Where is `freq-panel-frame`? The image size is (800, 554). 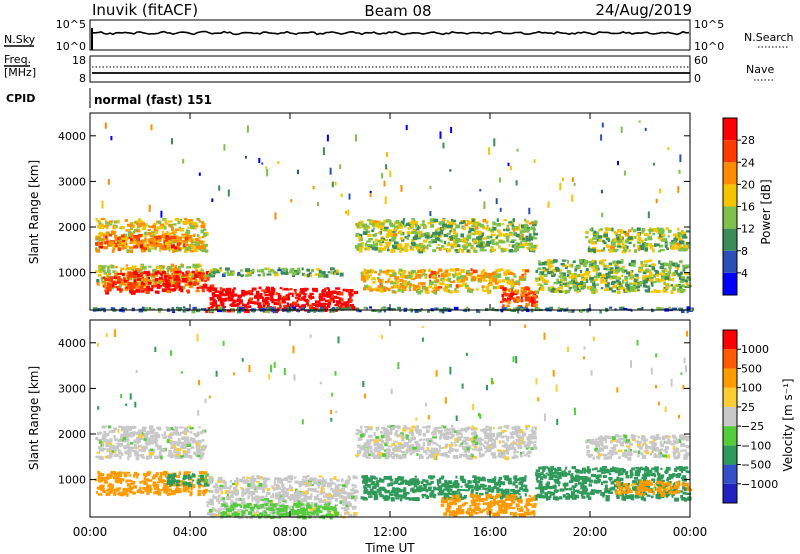
freq-panel-frame is located at coordinates (390, 69).